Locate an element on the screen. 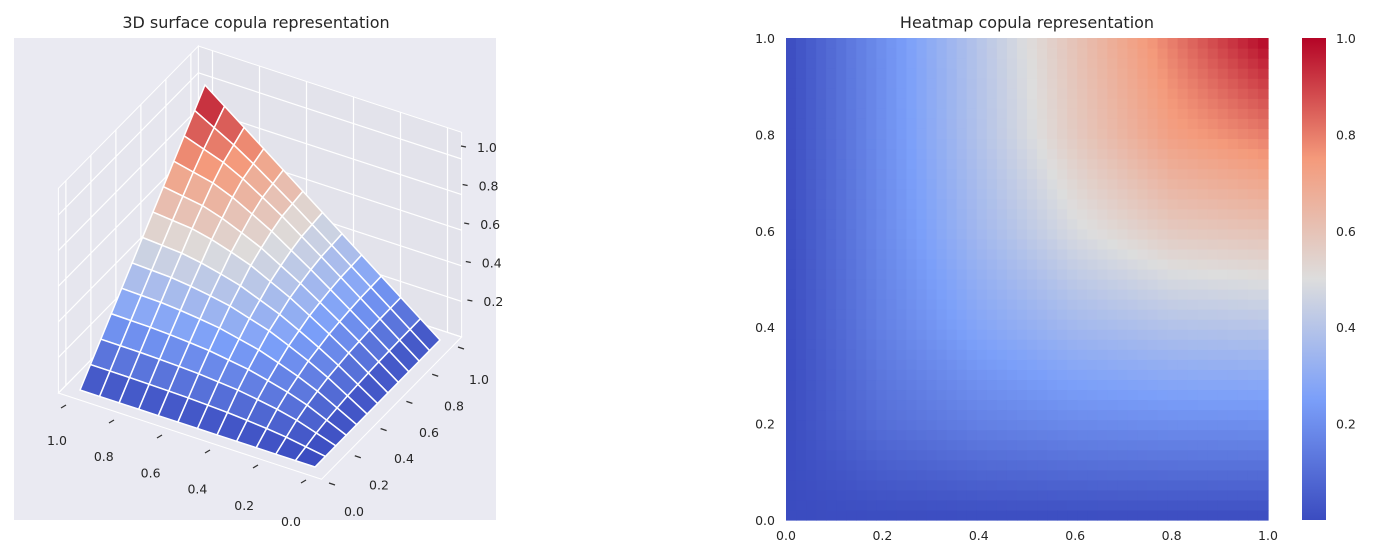 The width and height of the screenshot is (1400, 560). heatmap-x-tick-label: 0.2 is located at coordinates (882, 535).